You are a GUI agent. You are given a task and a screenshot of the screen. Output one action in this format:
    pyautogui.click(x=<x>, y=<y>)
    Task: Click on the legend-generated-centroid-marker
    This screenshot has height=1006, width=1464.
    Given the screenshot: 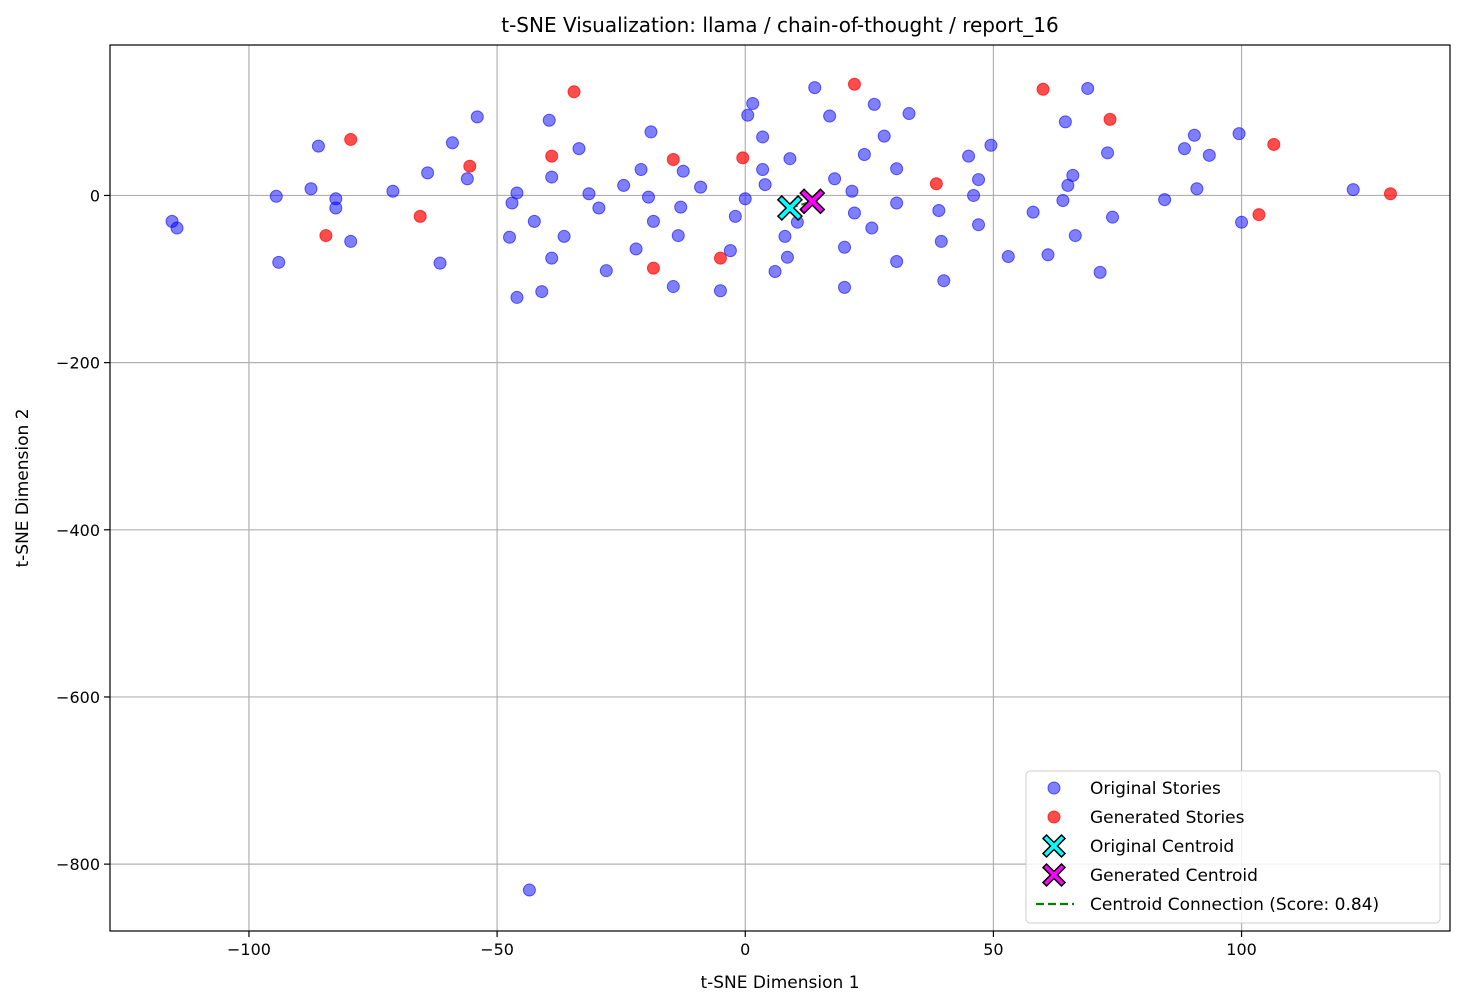 What is the action you would take?
    pyautogui.click(x=1054, y=875)
    